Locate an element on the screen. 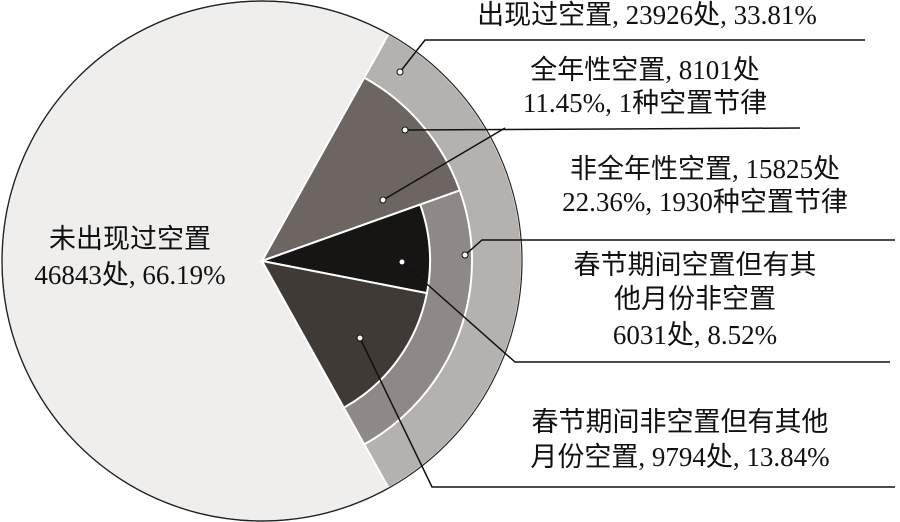 This screenshot has width=900, height=522. slice-label: 46843处, 66.19% is located at coordinates (129, 275).